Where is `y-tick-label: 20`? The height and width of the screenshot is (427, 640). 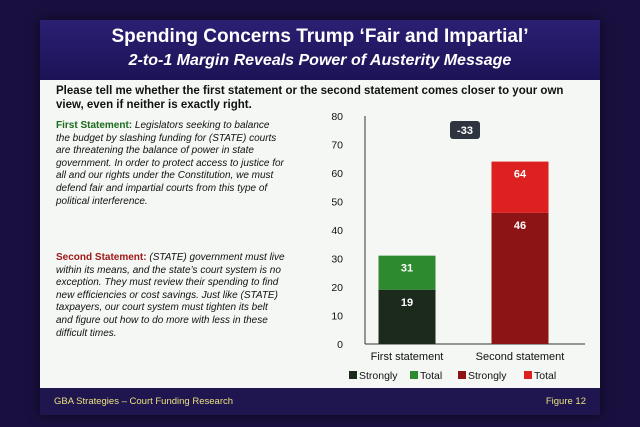
y-tick-label: 20 is located at coordinates (337, 288).